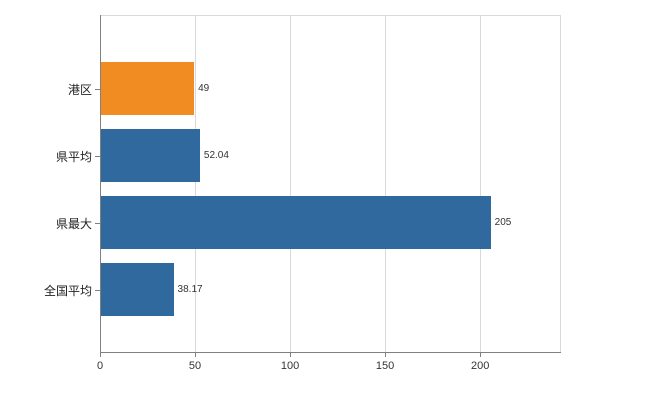 Image resolution: width=650 pixels, height=400 pixels. Describe the element at coordinates (190, 289) in the screenshot. I see `value-label-3: 38.17` at that location.